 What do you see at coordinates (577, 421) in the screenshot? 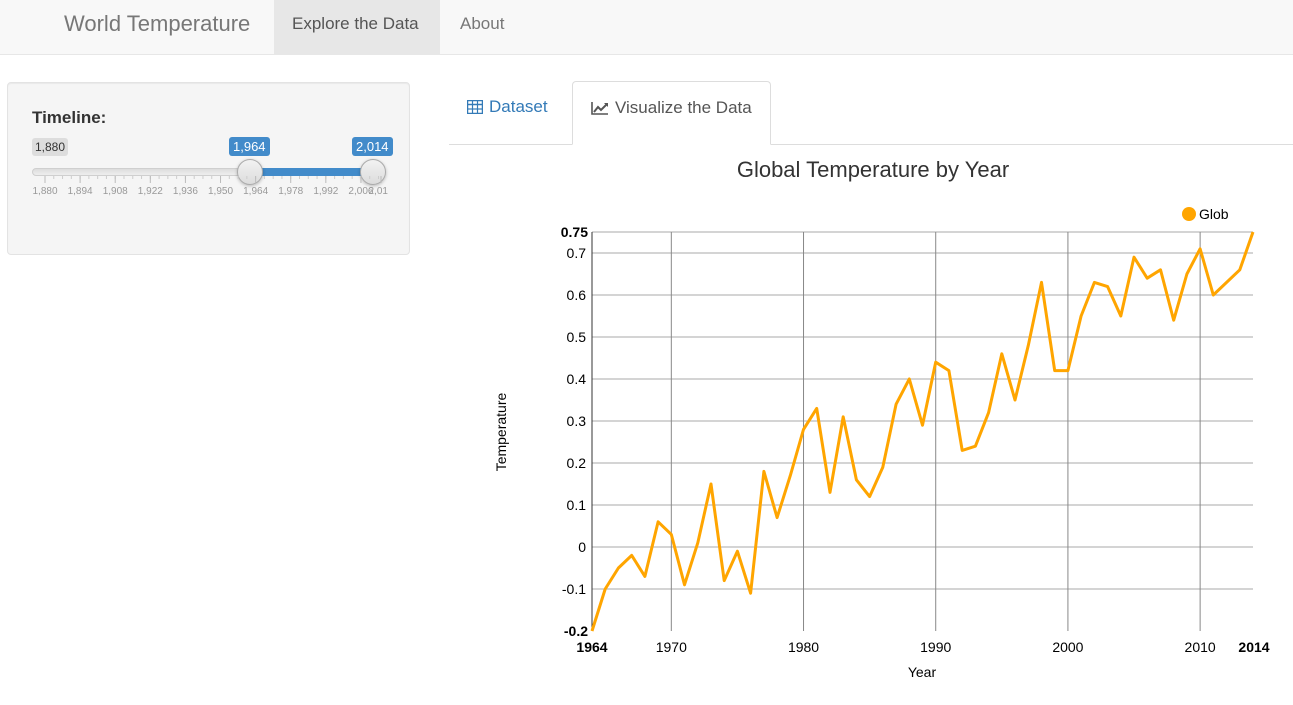
I see `y-tick-label: 0.3` at bounding box center [577, 421].